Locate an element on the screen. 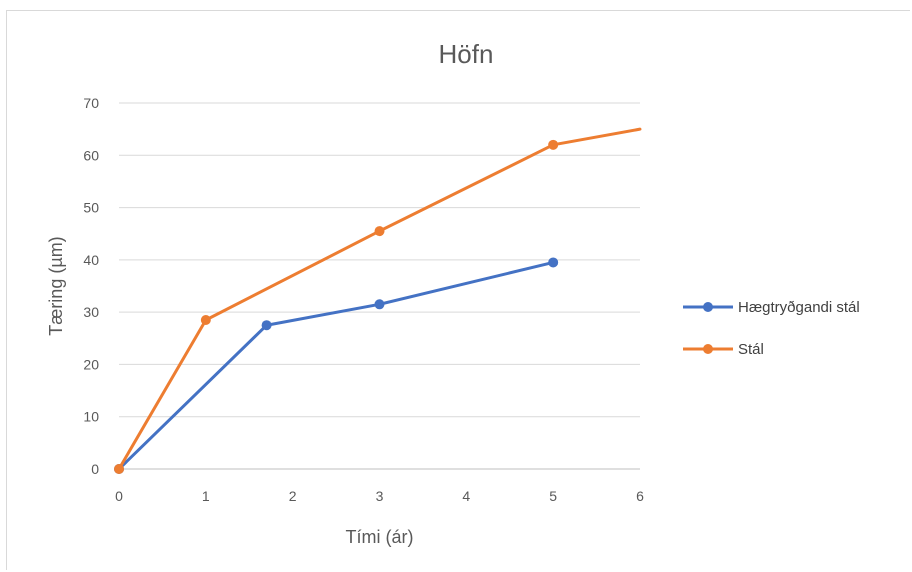 This screenshot has height=572, width=912. y-tick-label: 40 is located at coordinates (91, 260).